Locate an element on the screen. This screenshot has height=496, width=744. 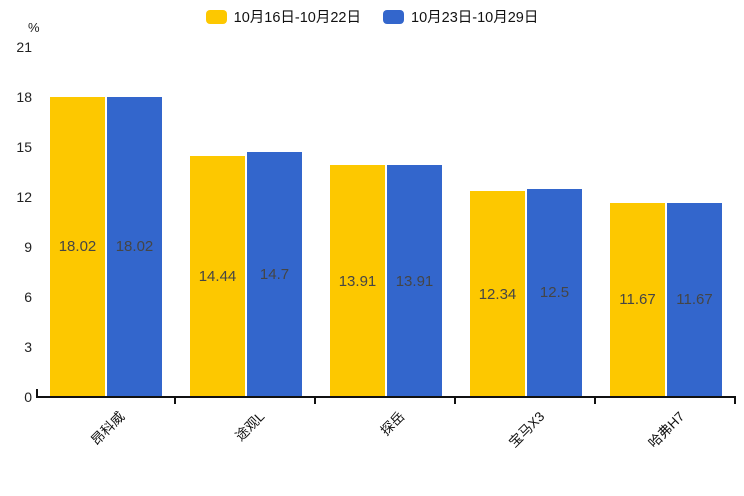
bar-value-label: 14.7 is located at coordinates (274, 274).